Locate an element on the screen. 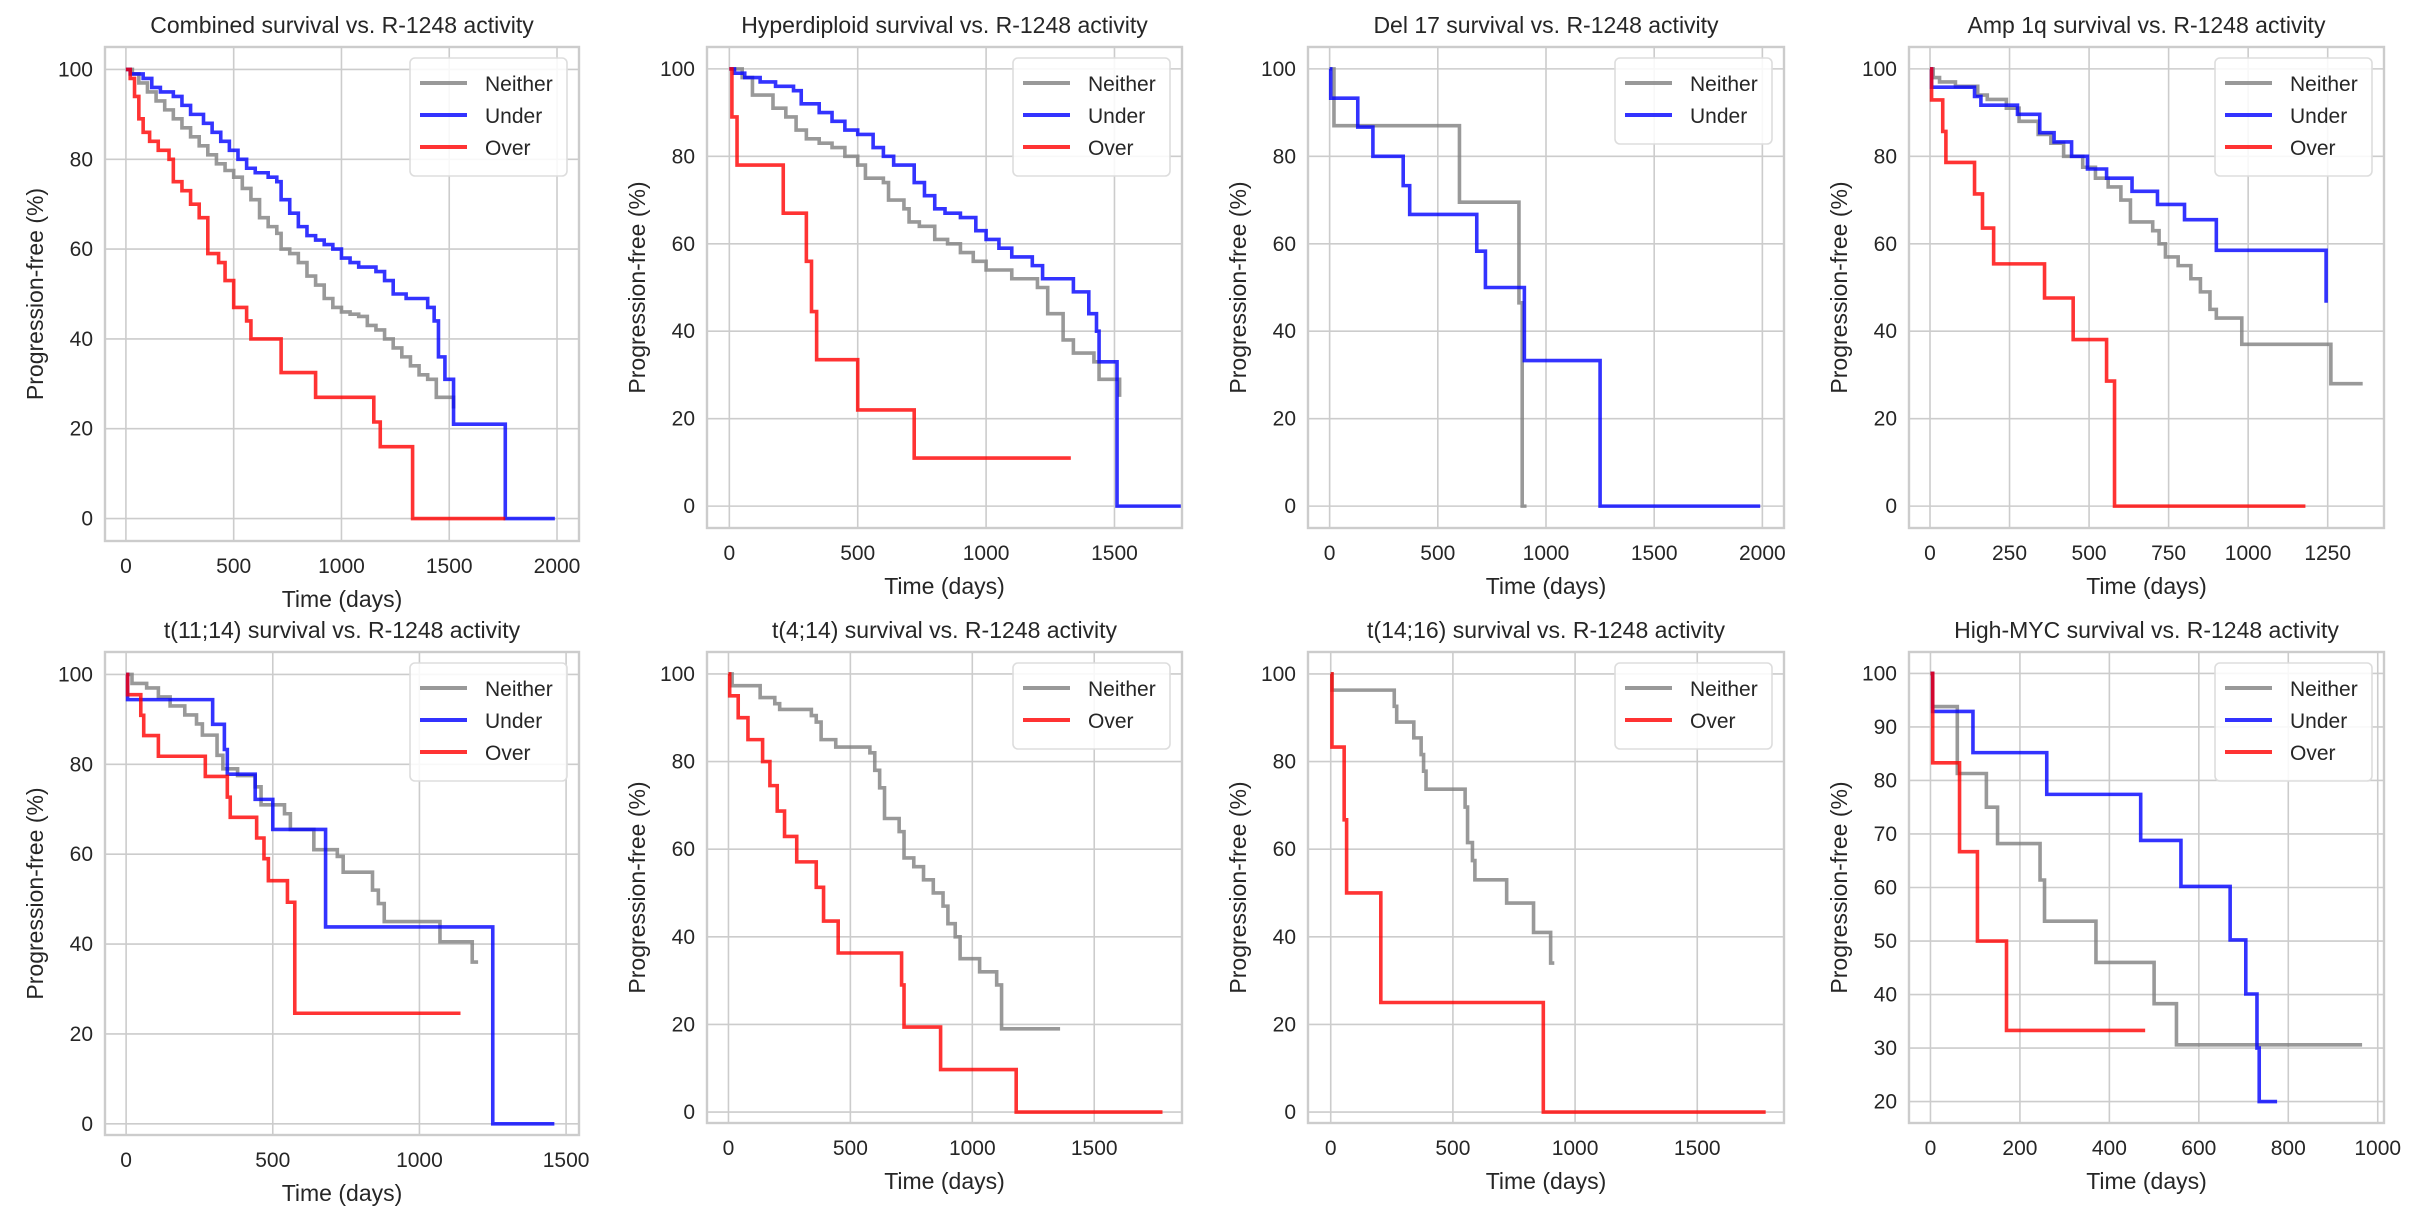 This screenshot has height=1218, width=2418. y-tick-label: 50 is located at coordinates (1885, 941).